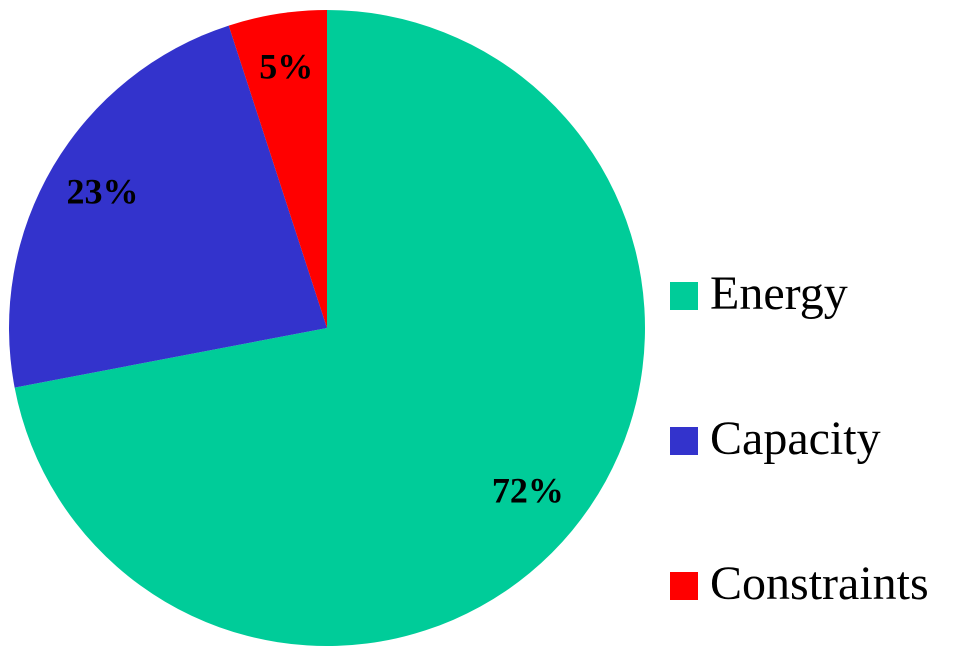 This screenshot has height=646, width=957. What do you see at coordinates (528, 490) in the screenshot?
I see `slice-label: 72%` at bounding box center [528, 490].